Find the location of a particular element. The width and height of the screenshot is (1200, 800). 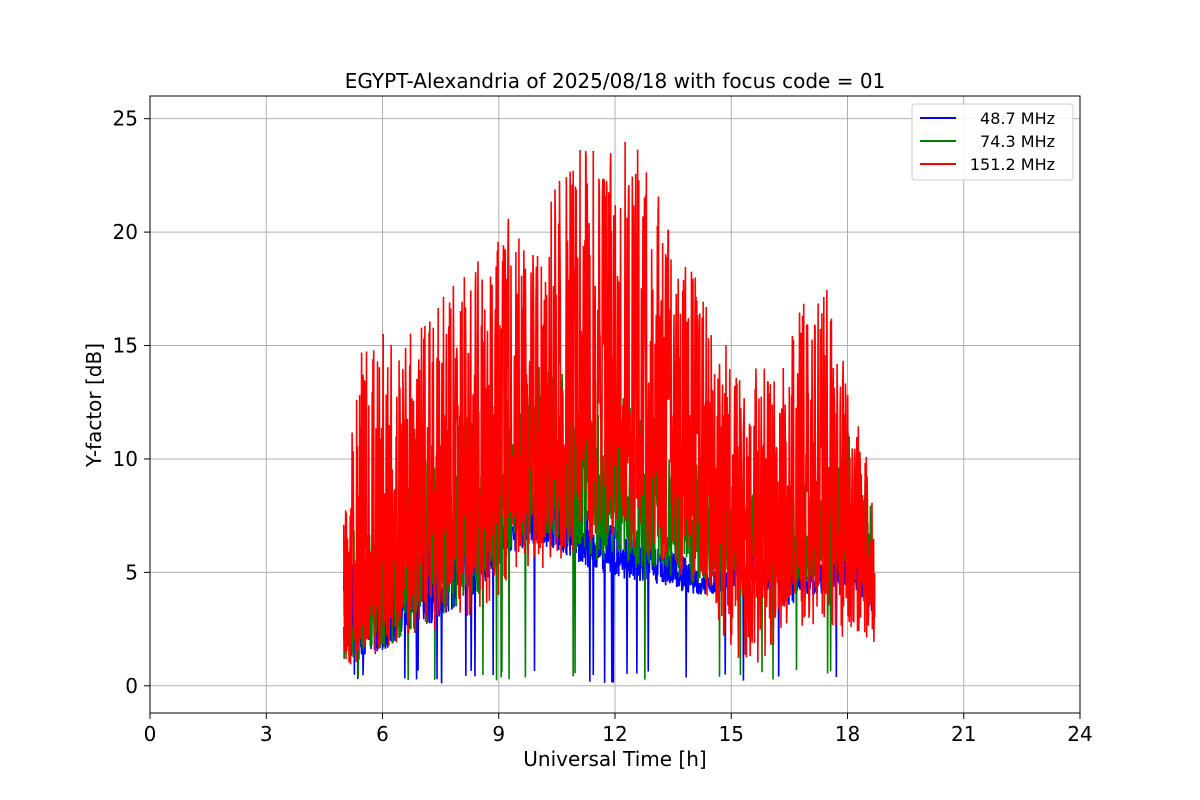

x-tick-label: 21 is located at coordinates (963, 734).